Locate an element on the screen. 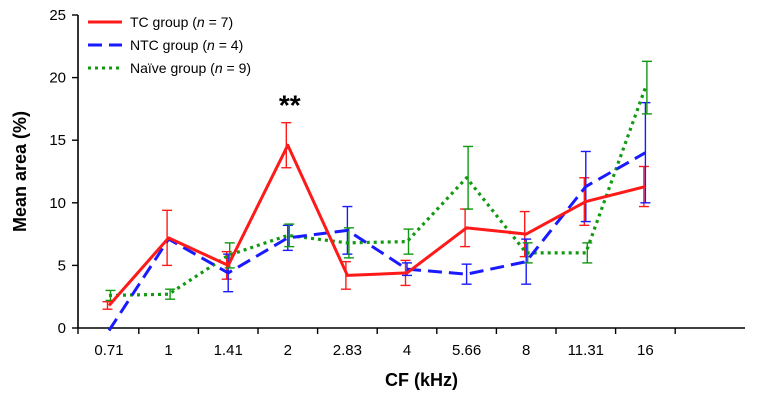 The width and height of the screenshot is (765, 393). x-tick-label: 1 is located at coordinates (168, 350).